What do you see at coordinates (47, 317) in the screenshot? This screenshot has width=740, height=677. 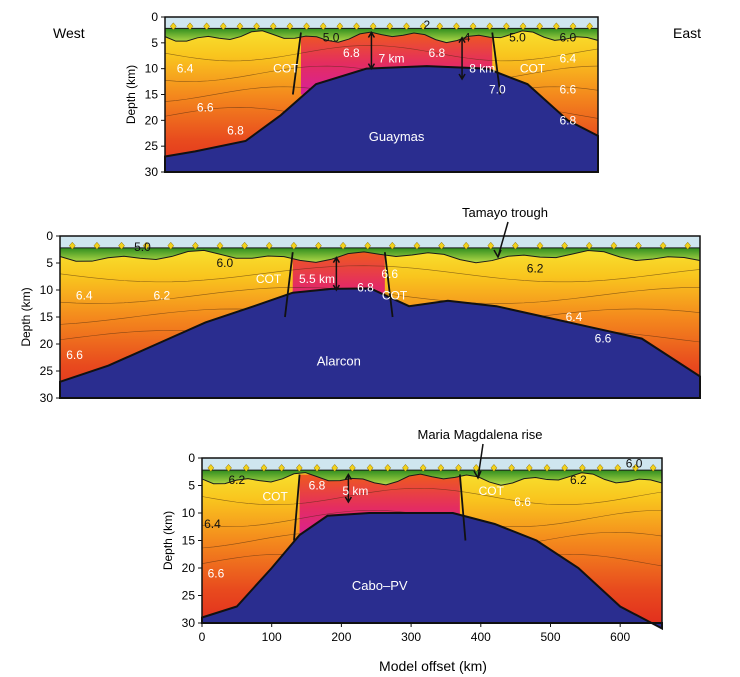 I see `y-tick-label: 15` at bounding box center [47, 317].